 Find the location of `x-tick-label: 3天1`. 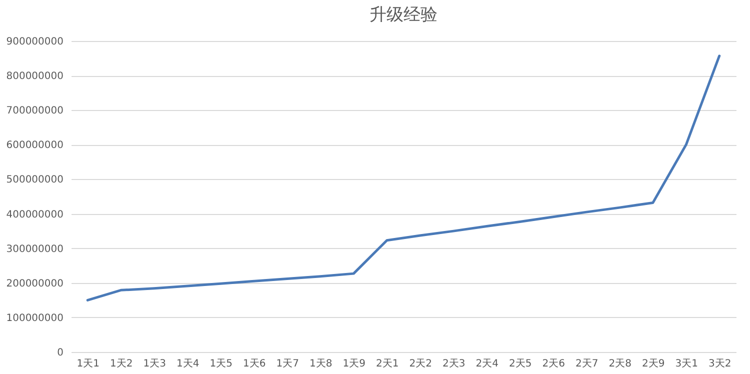

x-tick-label: 3天1 is located at coordinates (686, 364).